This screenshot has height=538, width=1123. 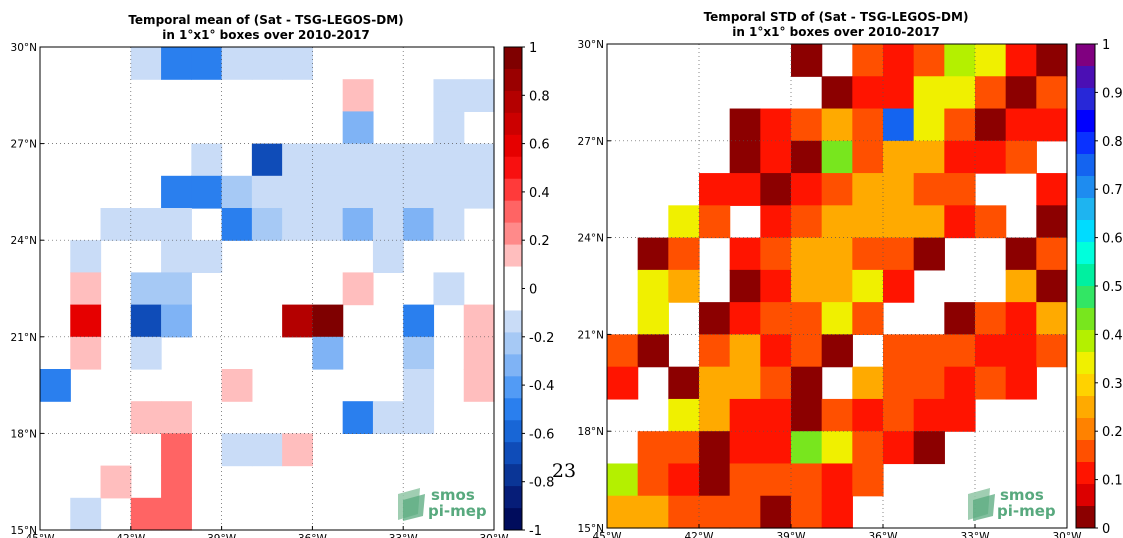 I want to click on logo-line-1: smos, so click(x=1022, y=495).